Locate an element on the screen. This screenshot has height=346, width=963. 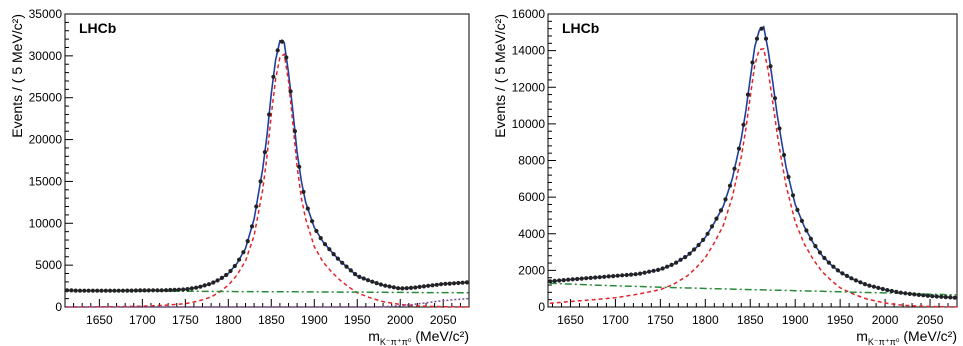
y-tick-label: 12000 is located at coordinates (529, 87).